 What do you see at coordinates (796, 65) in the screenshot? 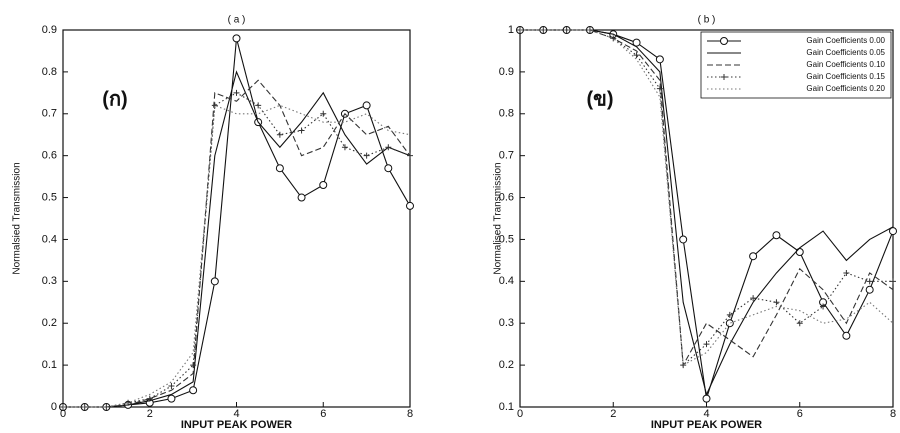
I see `legend-box` at bounding box center [796, 65].